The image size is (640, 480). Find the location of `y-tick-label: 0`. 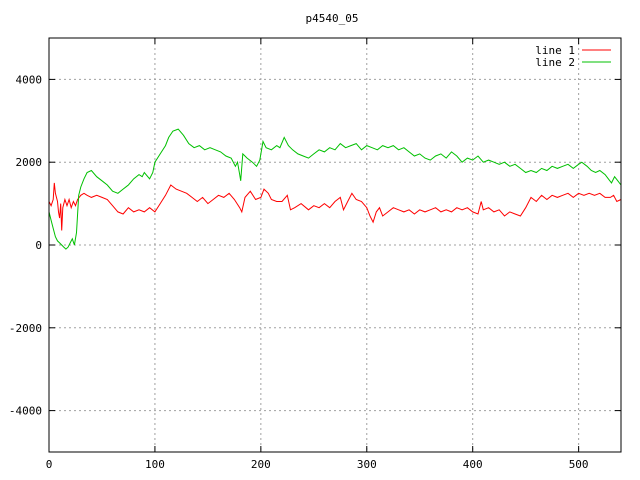

y-tick-label: 0 is located at coordinates (38, 245).